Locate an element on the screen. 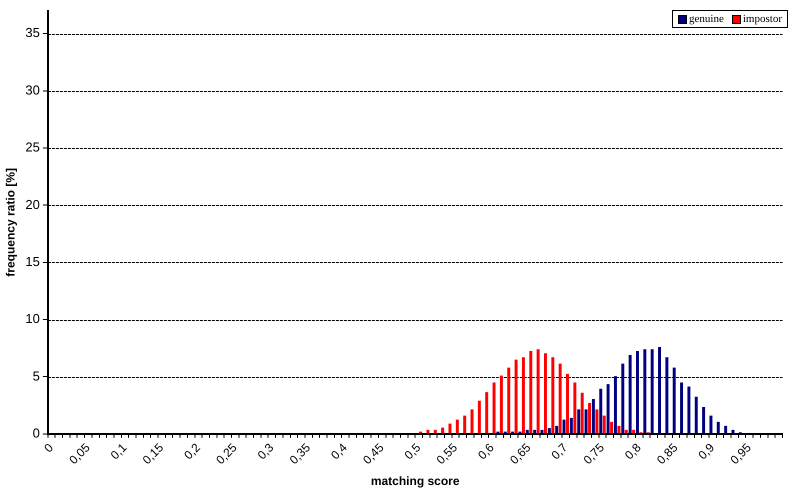 This screenshot has width=792, height=493. x-axis-title: matching score is located at coordinates (415, 481).